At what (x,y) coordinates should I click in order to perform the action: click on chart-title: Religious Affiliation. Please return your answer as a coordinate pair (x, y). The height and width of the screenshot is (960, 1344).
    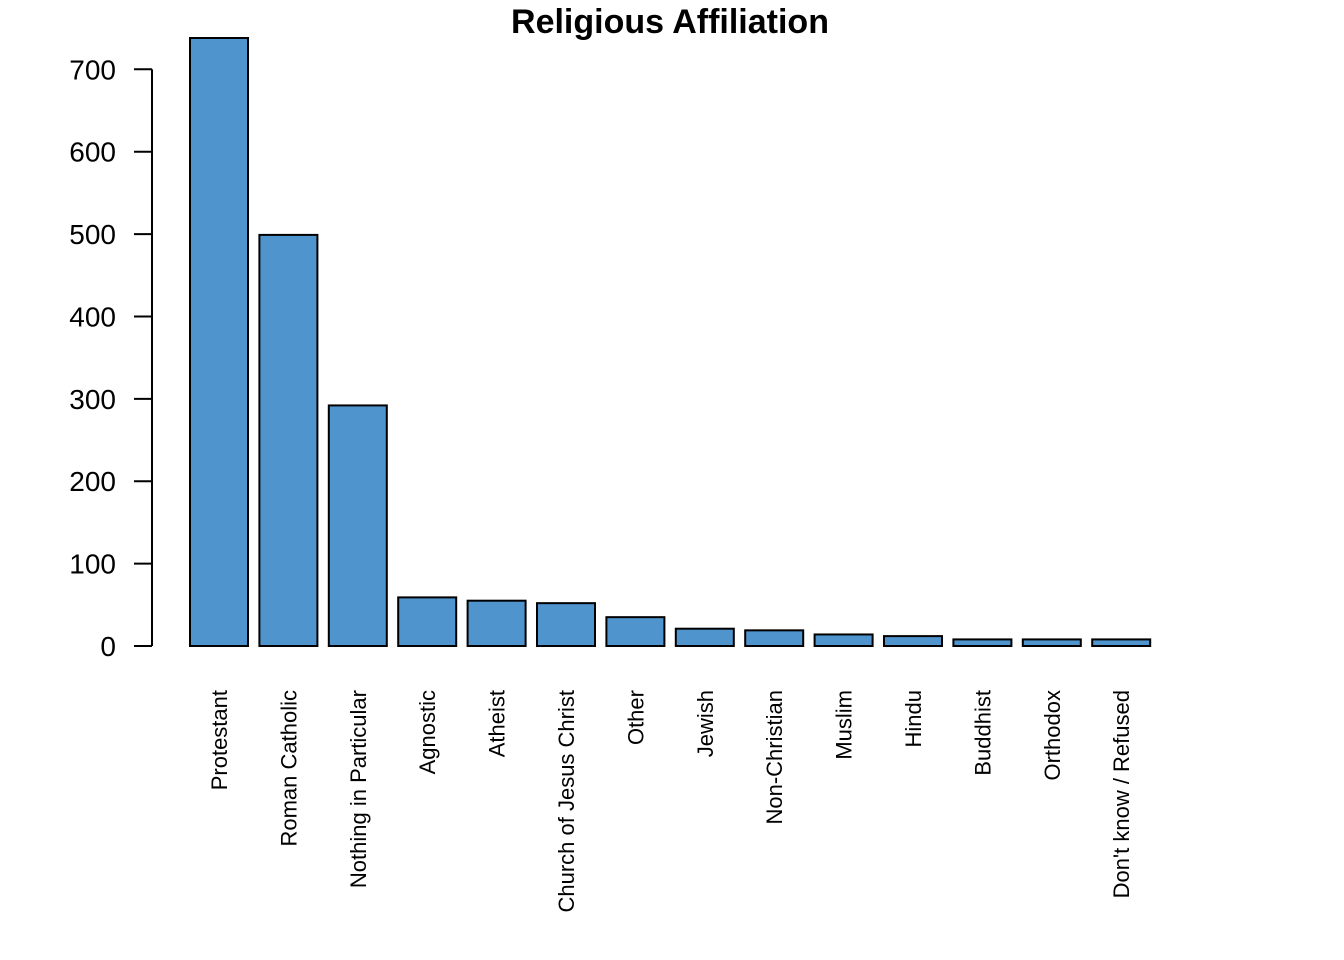
    Looking at the image, I should click on (670, 22).